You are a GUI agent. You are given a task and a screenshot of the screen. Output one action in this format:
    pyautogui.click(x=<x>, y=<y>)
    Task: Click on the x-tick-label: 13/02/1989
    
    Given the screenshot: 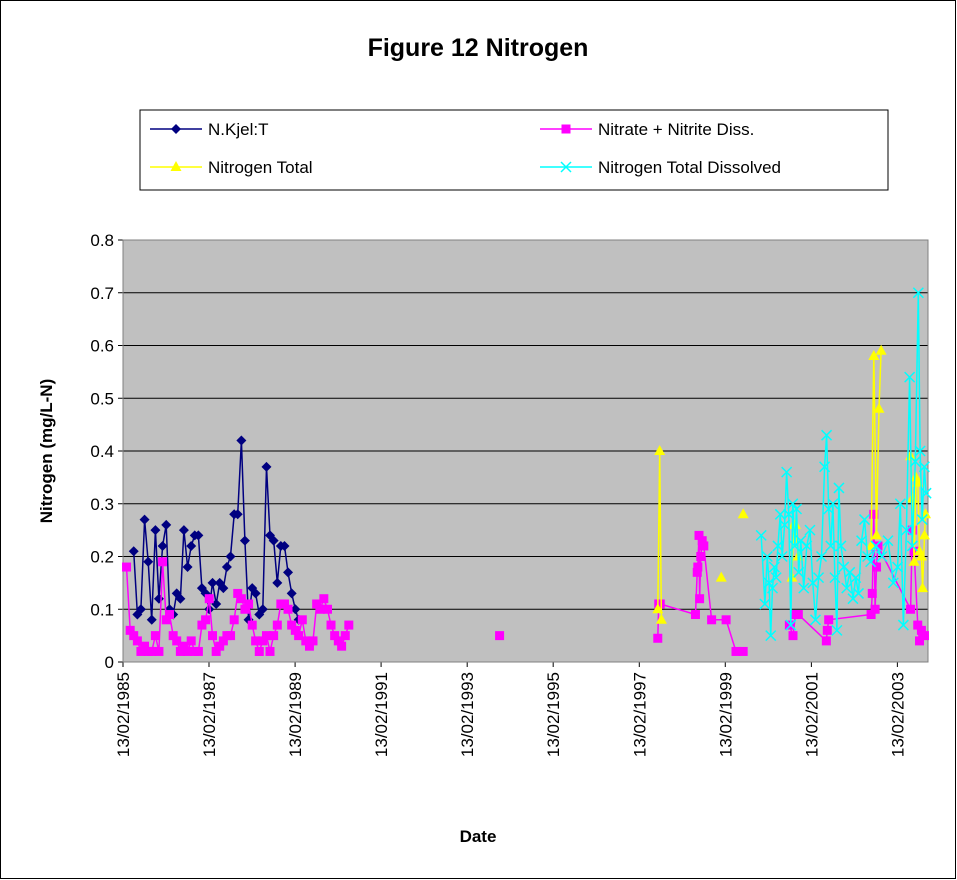 What is the action you would take?
    pyautogui.click(x=295, y=714)
    